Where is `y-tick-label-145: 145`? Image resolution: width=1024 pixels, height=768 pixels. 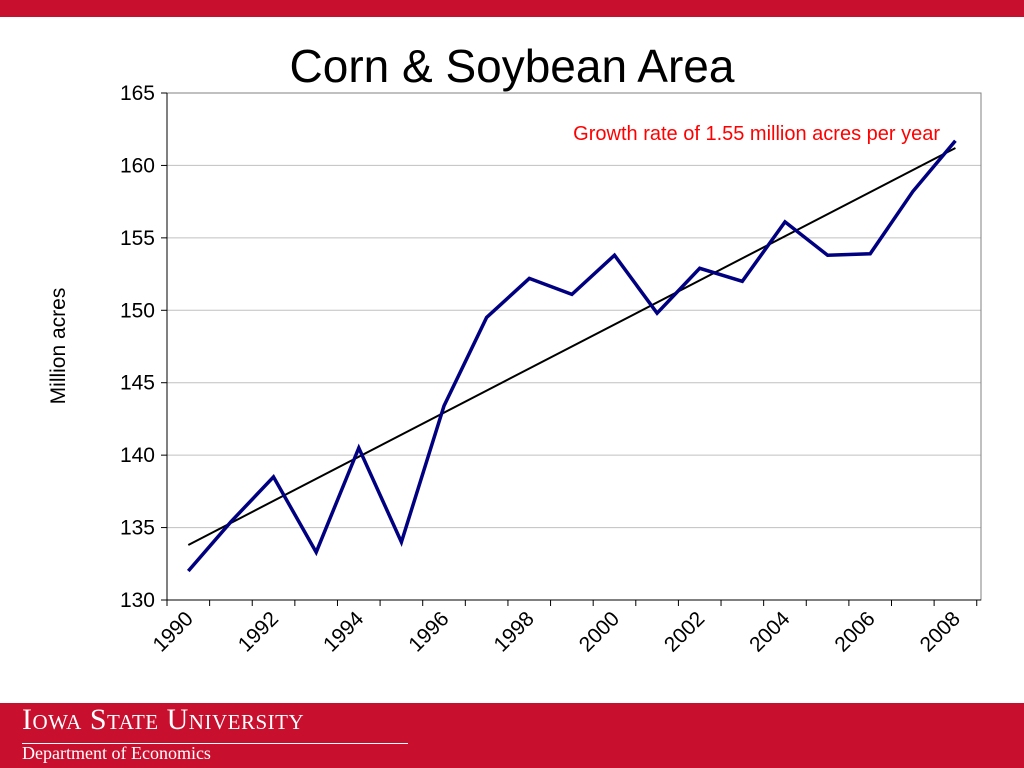
y-tick-label-145: 145 is located at coordinates (137, 383).